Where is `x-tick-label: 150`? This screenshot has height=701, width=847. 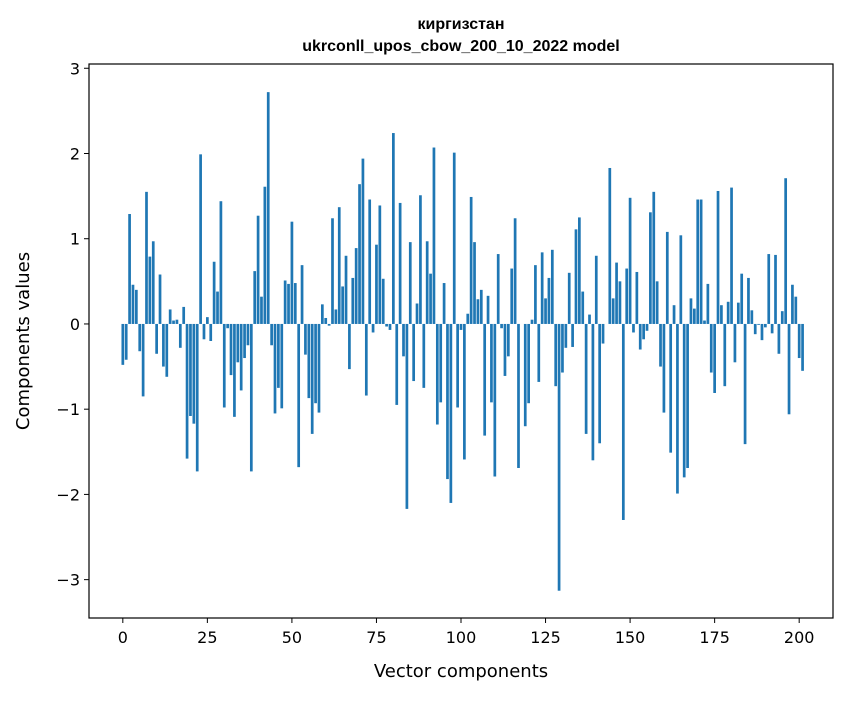 x-tick-label: 150 is located at coordinates (630, 637).